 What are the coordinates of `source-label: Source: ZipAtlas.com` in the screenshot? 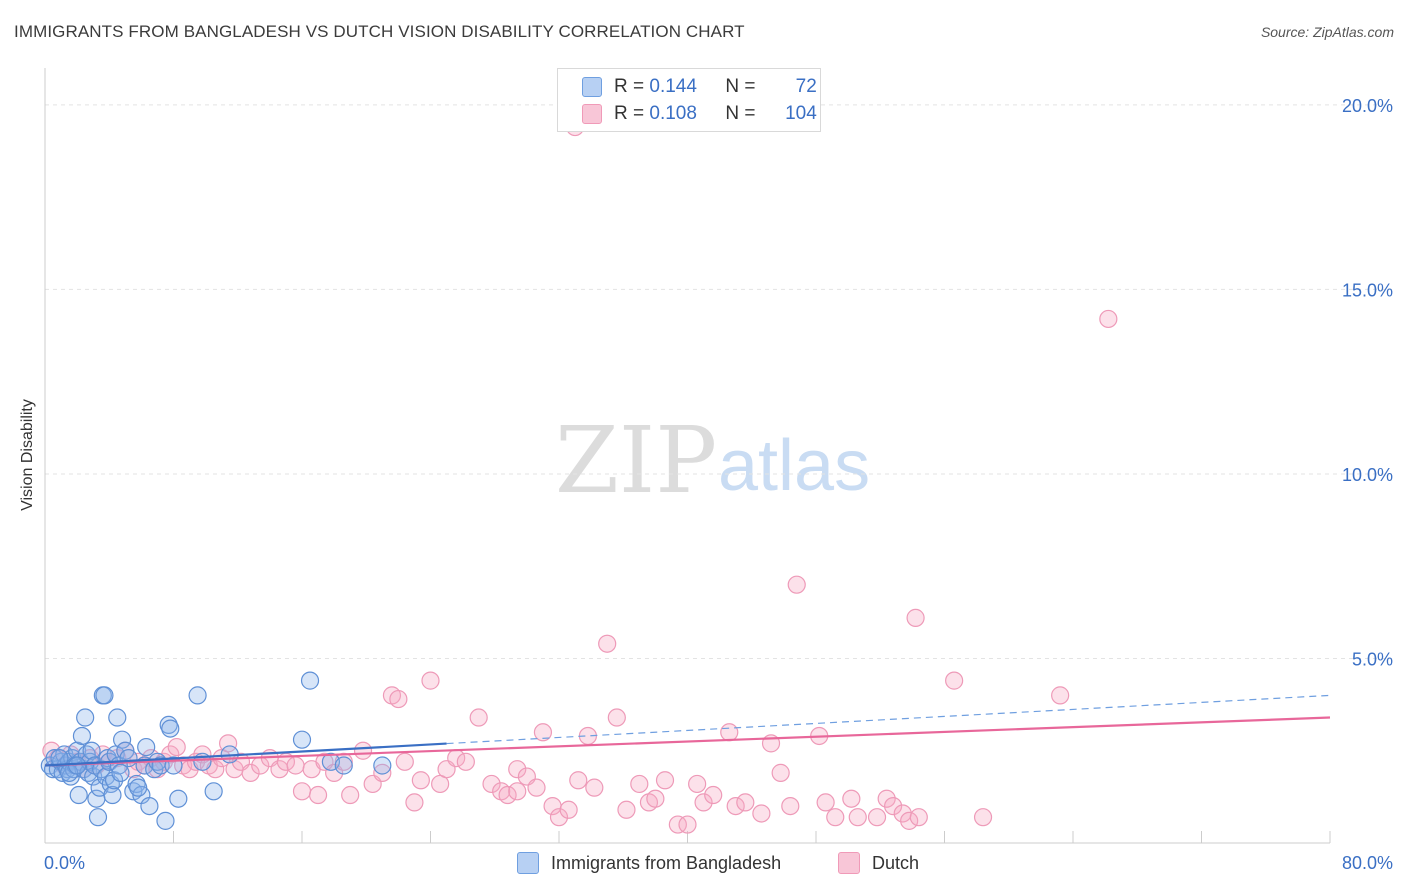 It's located at (1327, 32).